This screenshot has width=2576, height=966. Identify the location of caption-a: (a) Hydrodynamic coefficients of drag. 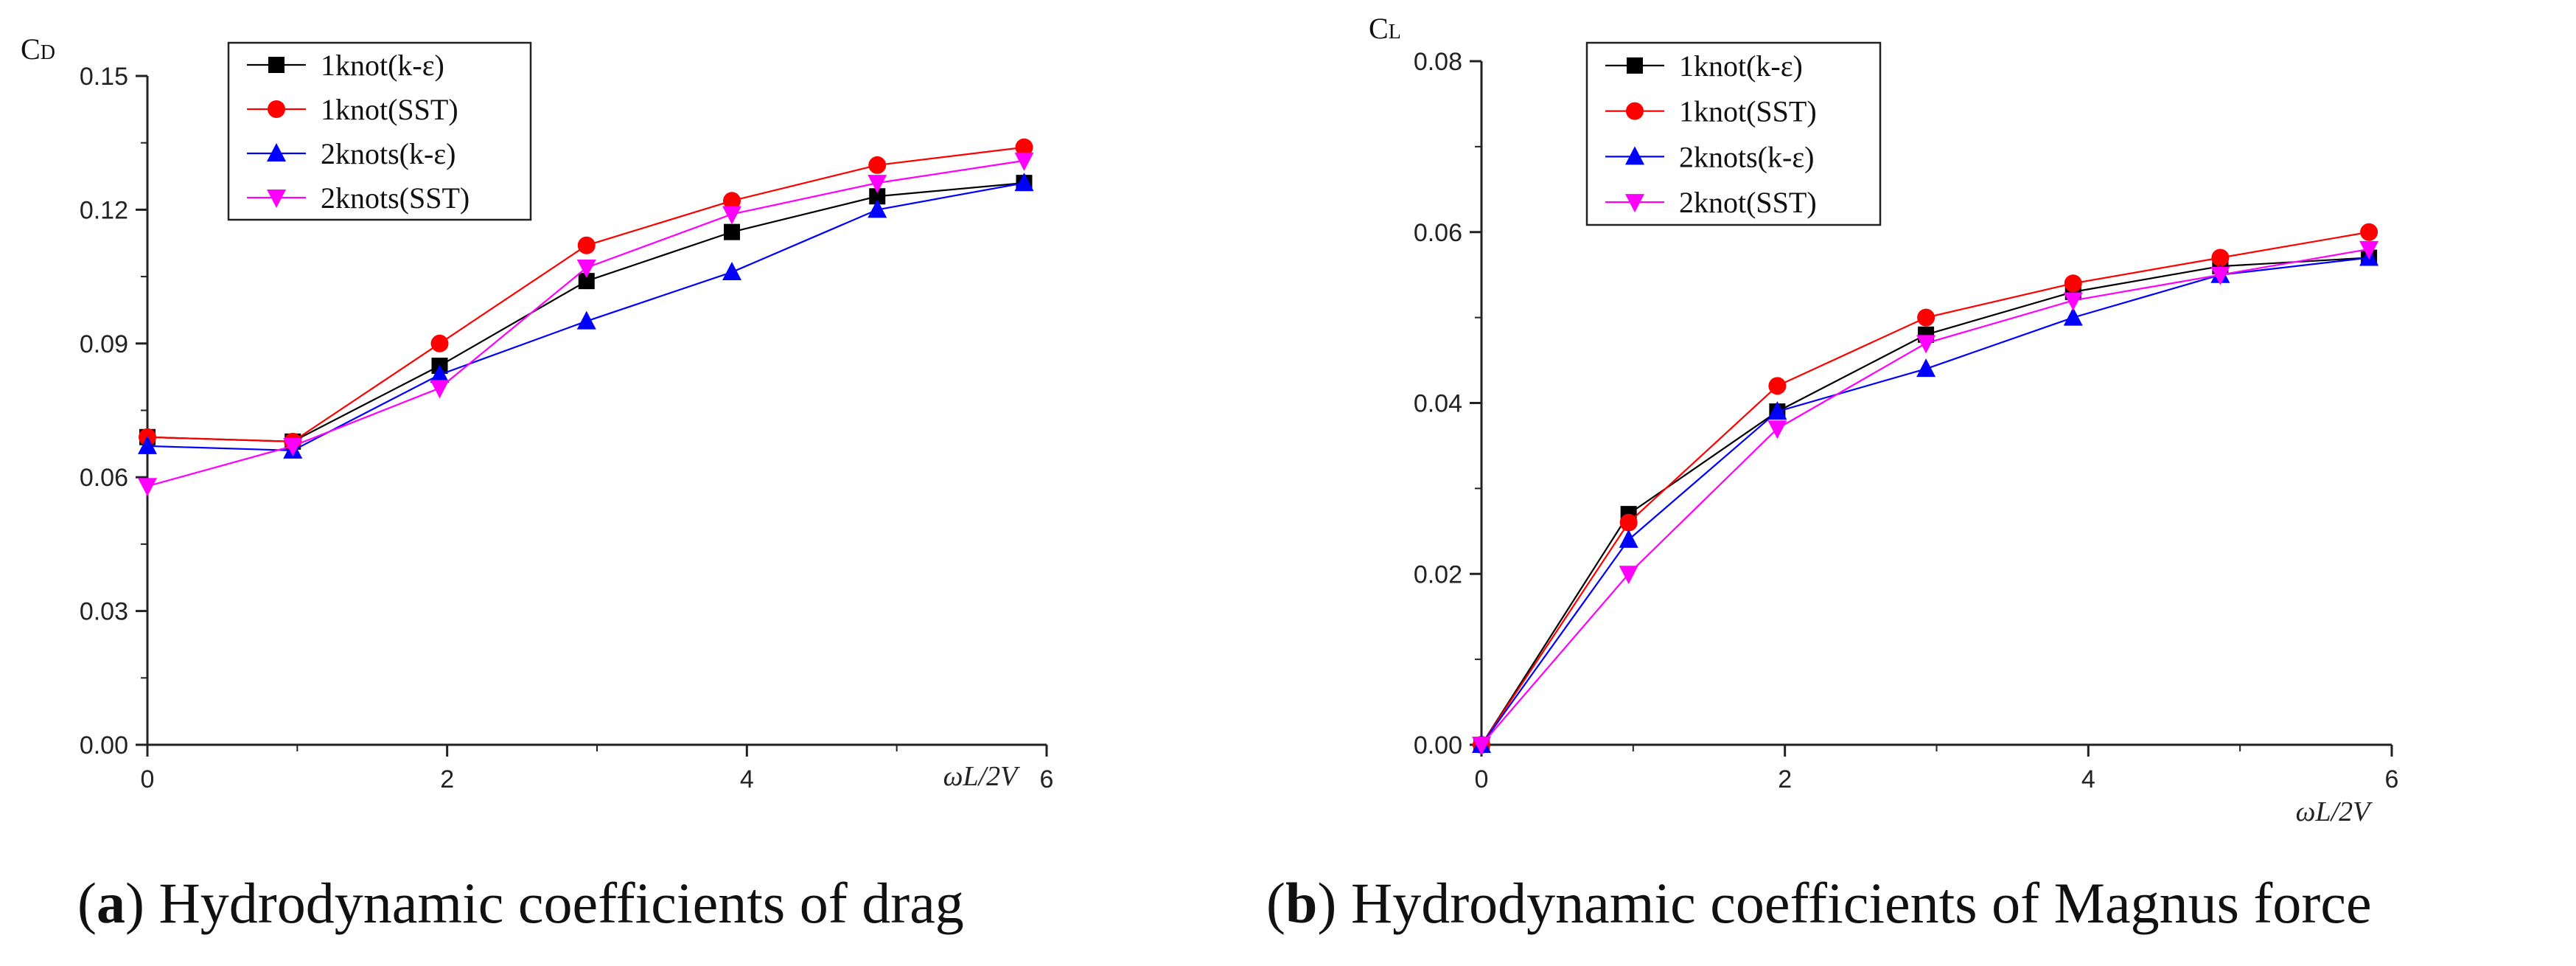
(520, 903).